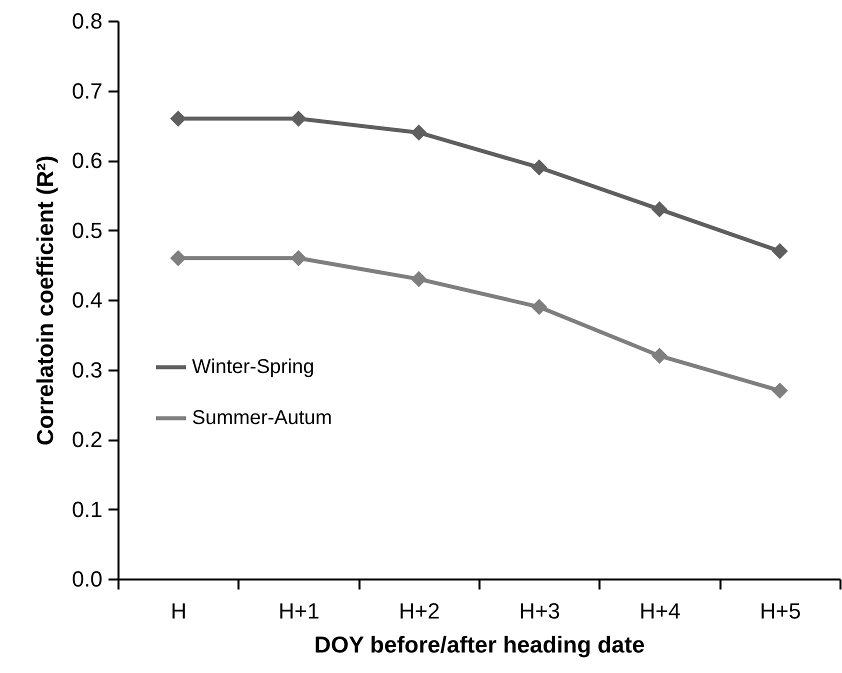 Image resolution: width=842 pixels, height=673 pixels. I want to click on y-tick-label: 0.7, so click(87, 91).